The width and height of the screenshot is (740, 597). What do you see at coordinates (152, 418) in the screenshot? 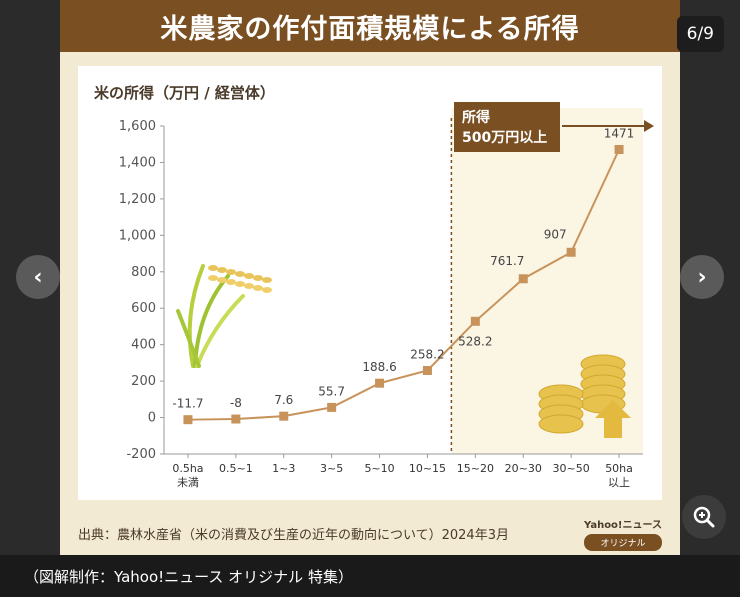
I see `y-tick-label: 0` at bounding box center [152, 418].